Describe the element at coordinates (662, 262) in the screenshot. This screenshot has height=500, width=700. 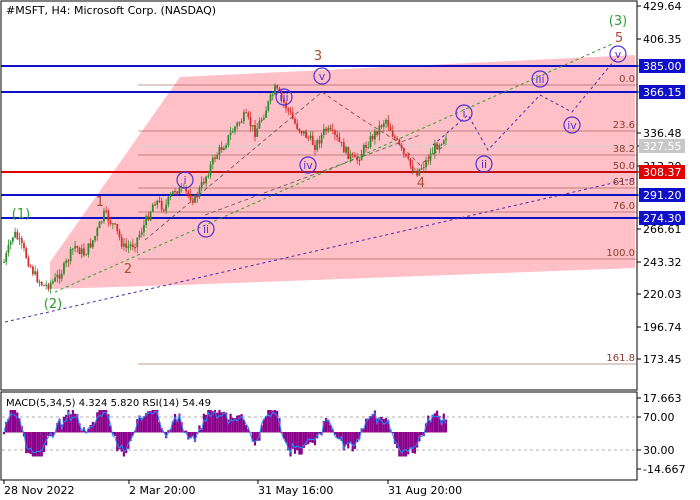
I see `price-tick-label: 243.32` at that location.